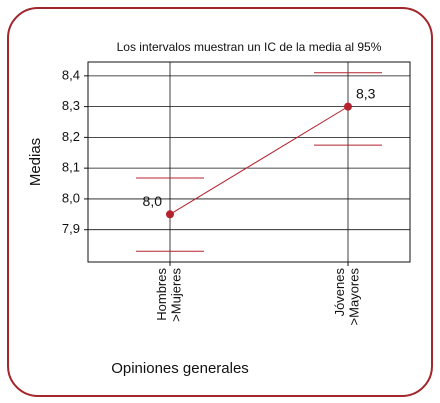  I want to click on y-tick-label: 7,9, so click(71, 228).